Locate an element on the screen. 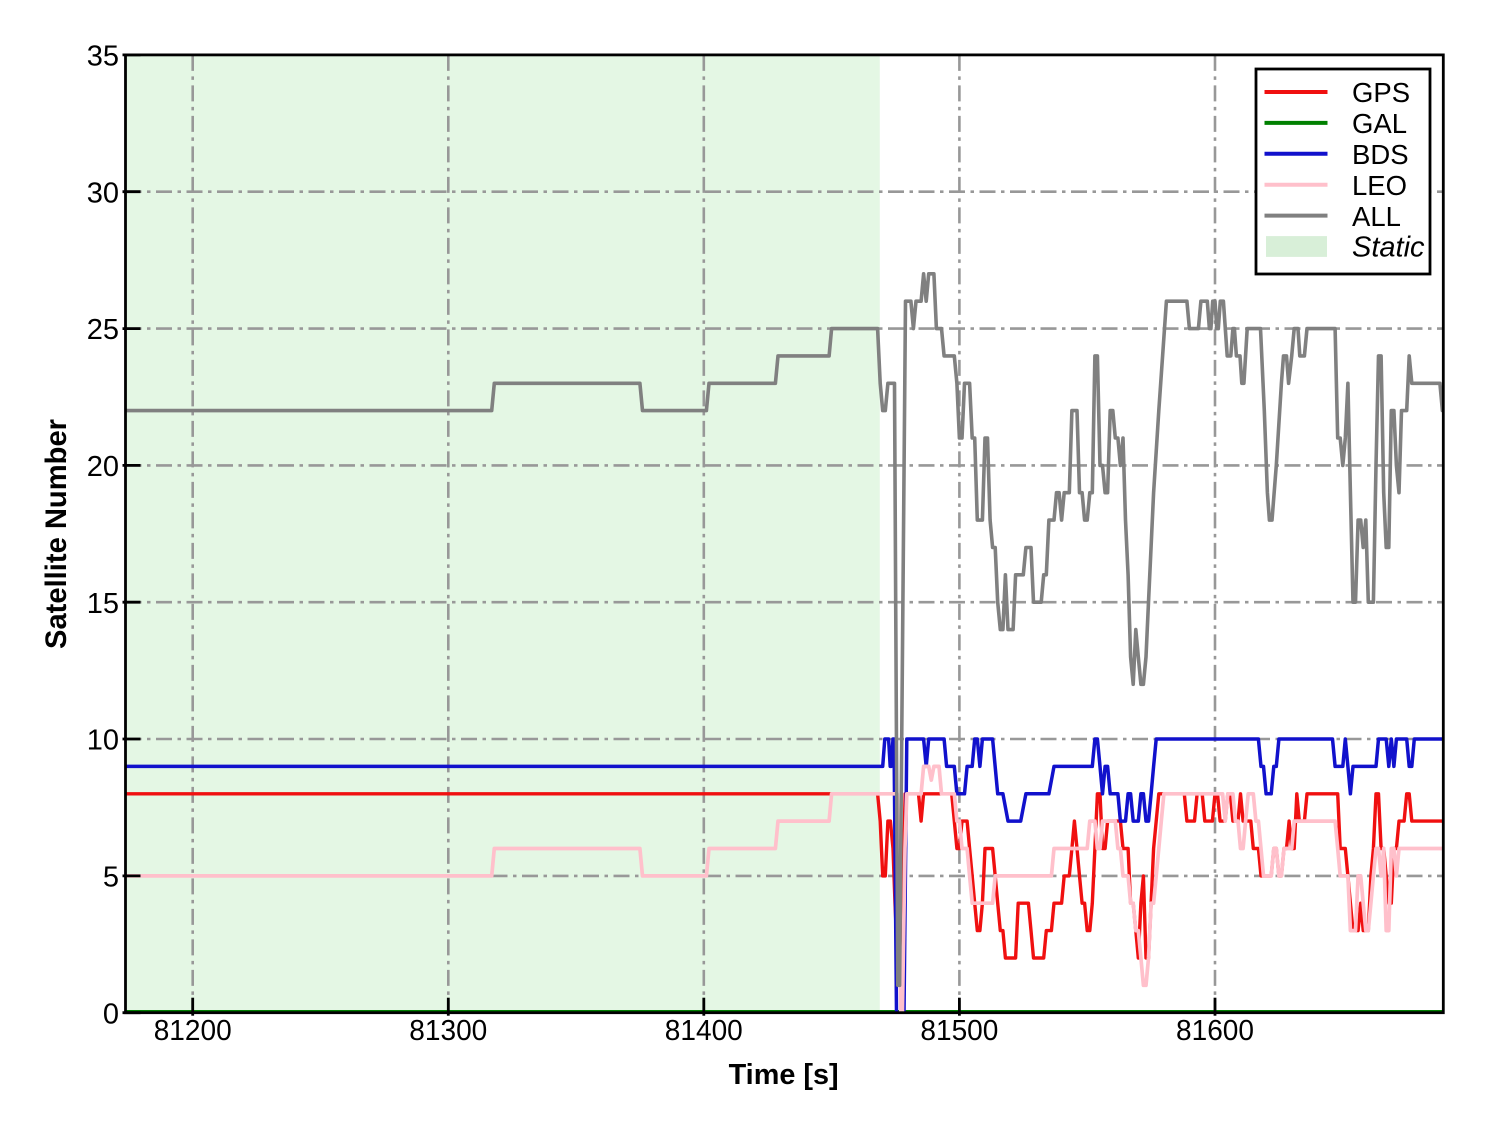 The image size is (1488, 1133). svg-text: GPS is located at coordinates (1381, 92).